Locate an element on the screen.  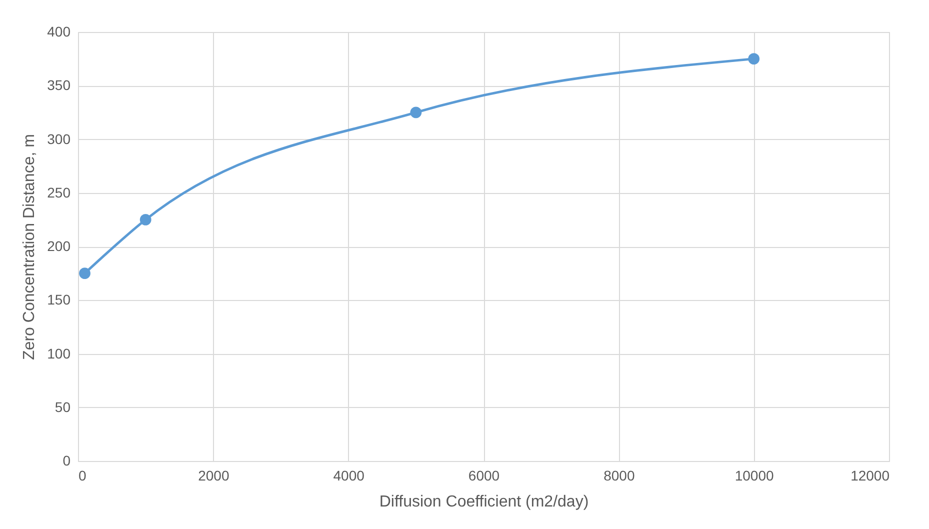
y-tick-label: 350 is located at coordinates (59, 85).